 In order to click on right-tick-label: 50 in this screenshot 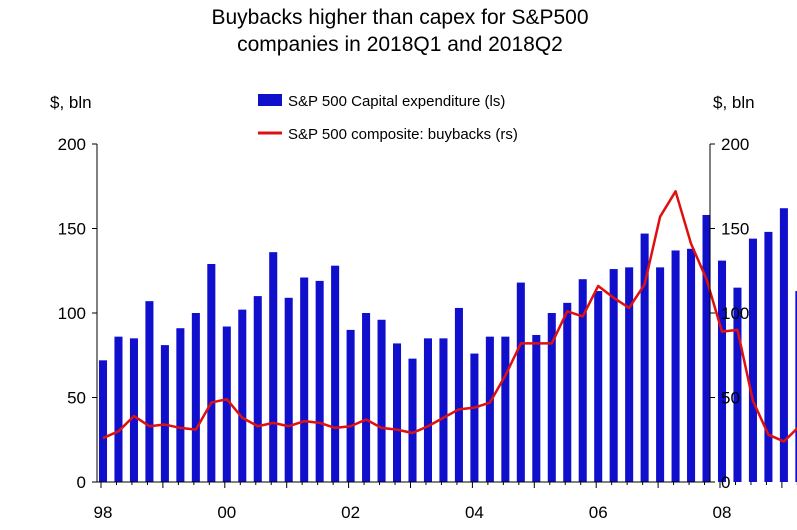, I will do `click(730, 398)`.